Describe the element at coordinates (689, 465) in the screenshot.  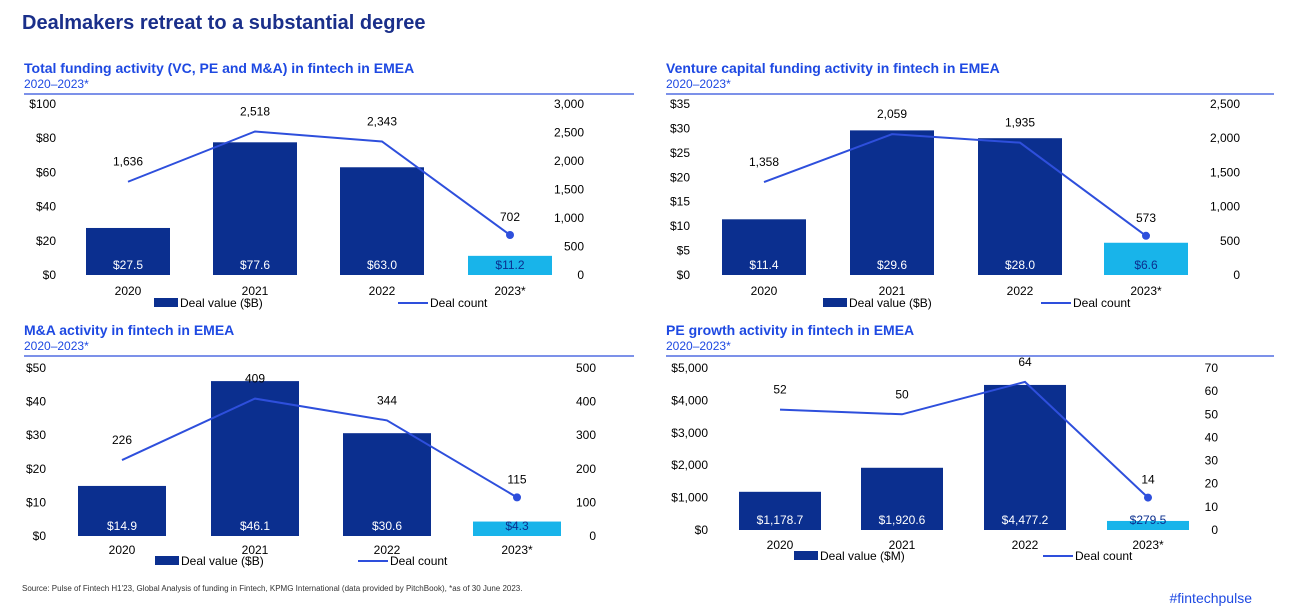
I see `left-axis-tick-label: $2,000` at that location.